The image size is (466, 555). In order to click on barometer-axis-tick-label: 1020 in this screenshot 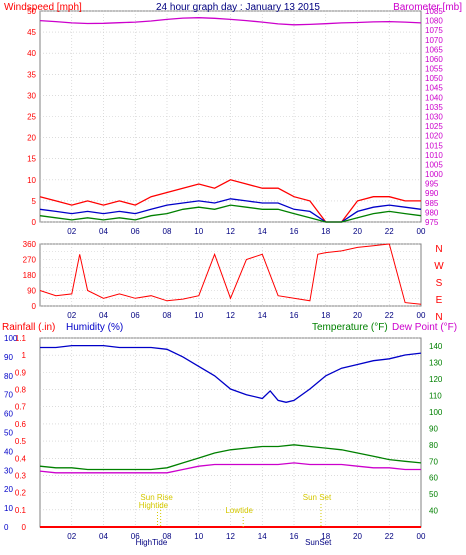, I will do `click(434, 136)`.